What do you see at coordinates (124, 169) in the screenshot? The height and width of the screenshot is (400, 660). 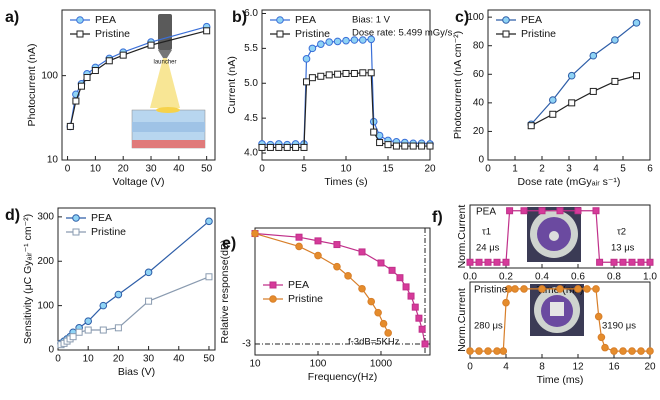 I see `x-tick-label: 20` at bounding box center [124, 169].